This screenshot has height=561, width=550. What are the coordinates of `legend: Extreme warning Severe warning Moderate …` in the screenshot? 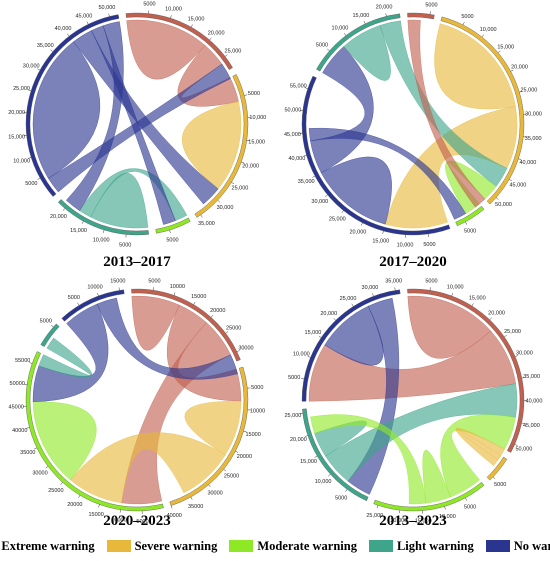 It's located at (275, 546).